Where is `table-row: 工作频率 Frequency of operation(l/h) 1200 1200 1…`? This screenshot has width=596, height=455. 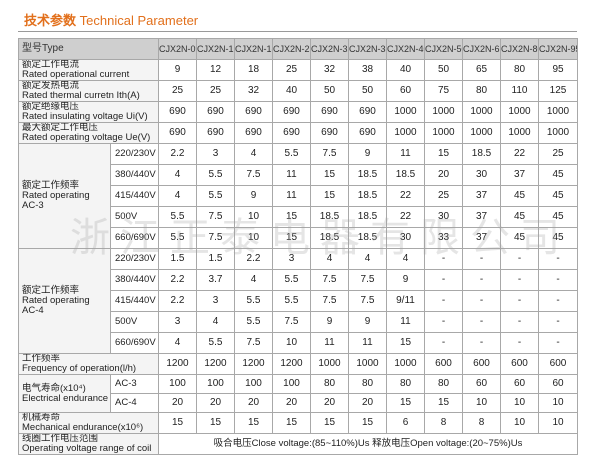 table-row: 工作频率 Frequency of operation(l/h) 1200 1200 1… is located at coordinates (298, 364).